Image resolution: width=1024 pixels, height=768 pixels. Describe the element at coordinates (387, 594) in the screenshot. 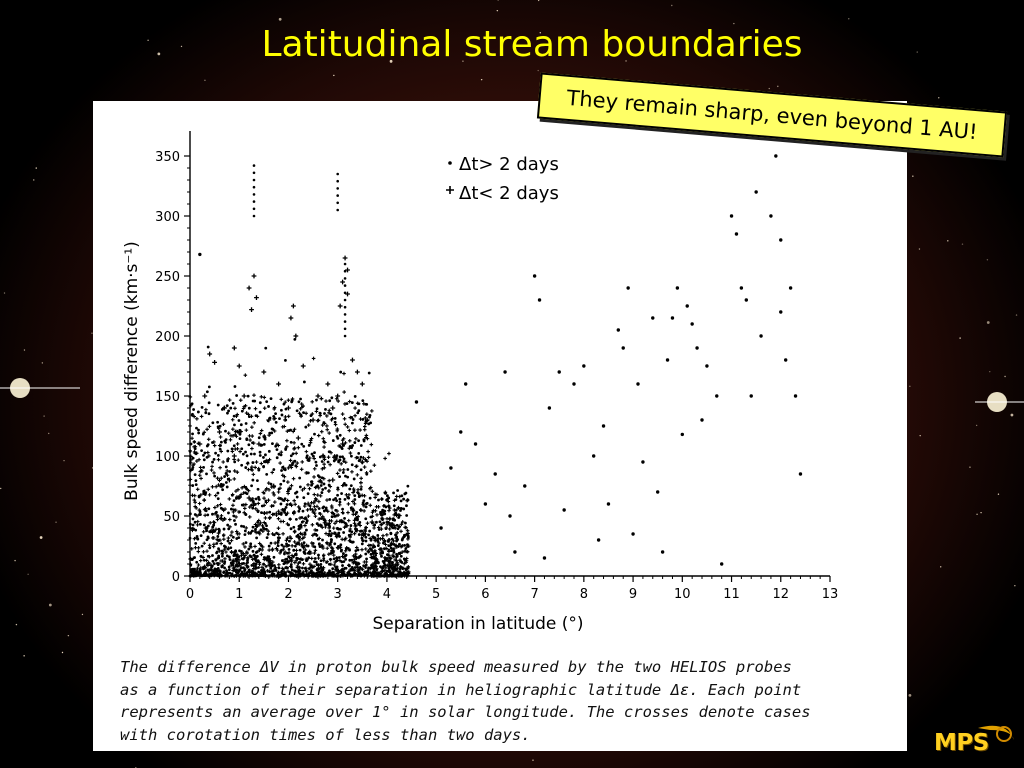

I see `x-tick-label: 4` at that location.